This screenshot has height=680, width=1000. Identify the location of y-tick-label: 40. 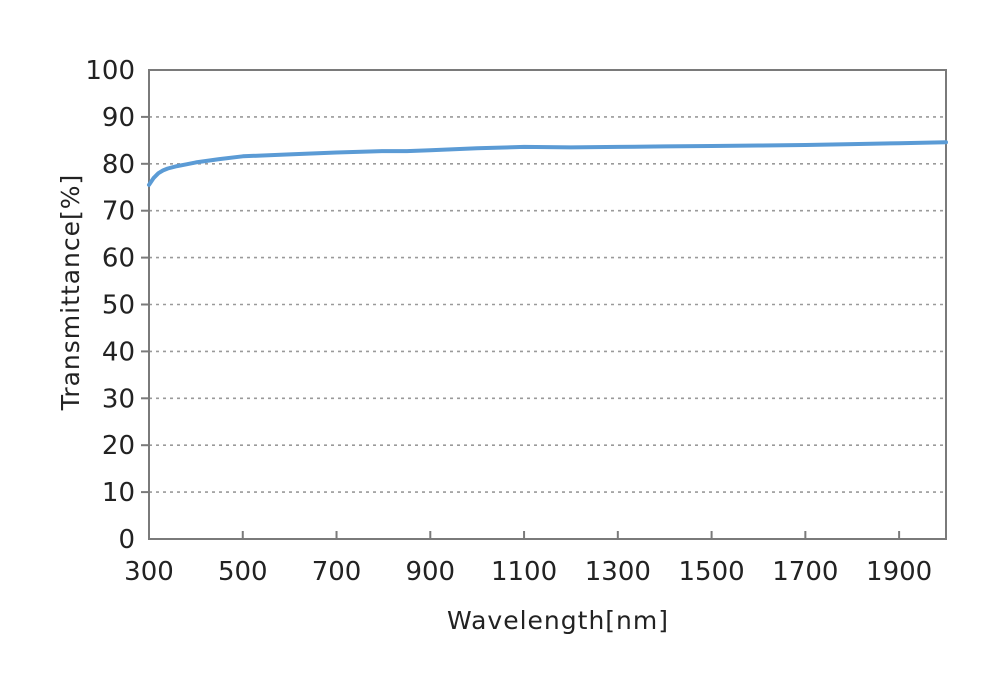
(118, 352).